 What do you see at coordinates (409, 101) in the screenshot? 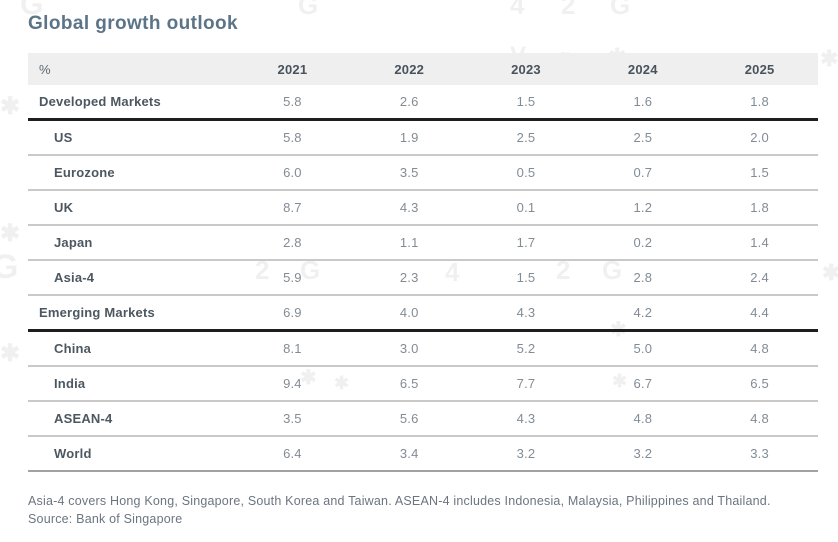
I see `cell-value: 2.6` at bounding box center [409, 101].